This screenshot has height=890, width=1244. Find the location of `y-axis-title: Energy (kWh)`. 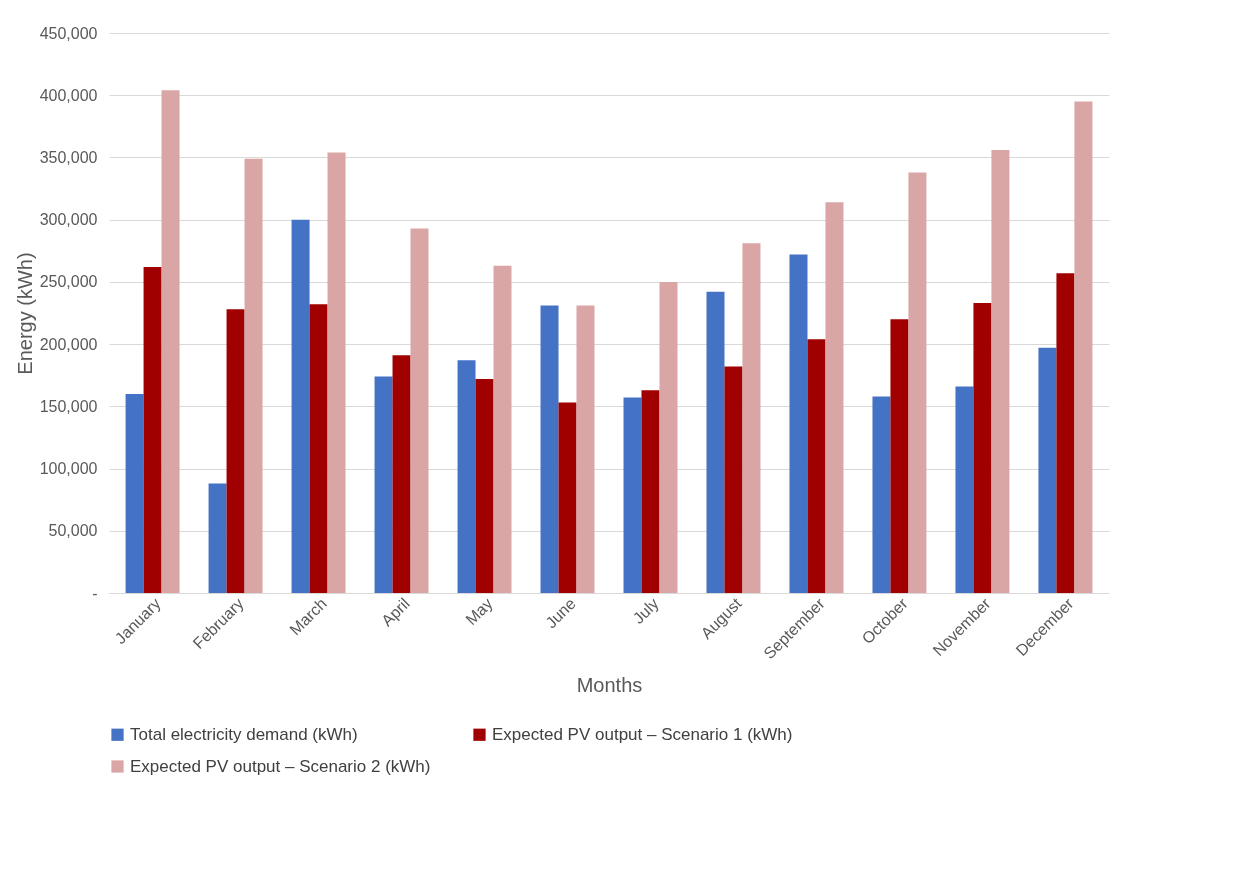

y-axis-title: Energy (kWh) is located at coordinates (24, 313).